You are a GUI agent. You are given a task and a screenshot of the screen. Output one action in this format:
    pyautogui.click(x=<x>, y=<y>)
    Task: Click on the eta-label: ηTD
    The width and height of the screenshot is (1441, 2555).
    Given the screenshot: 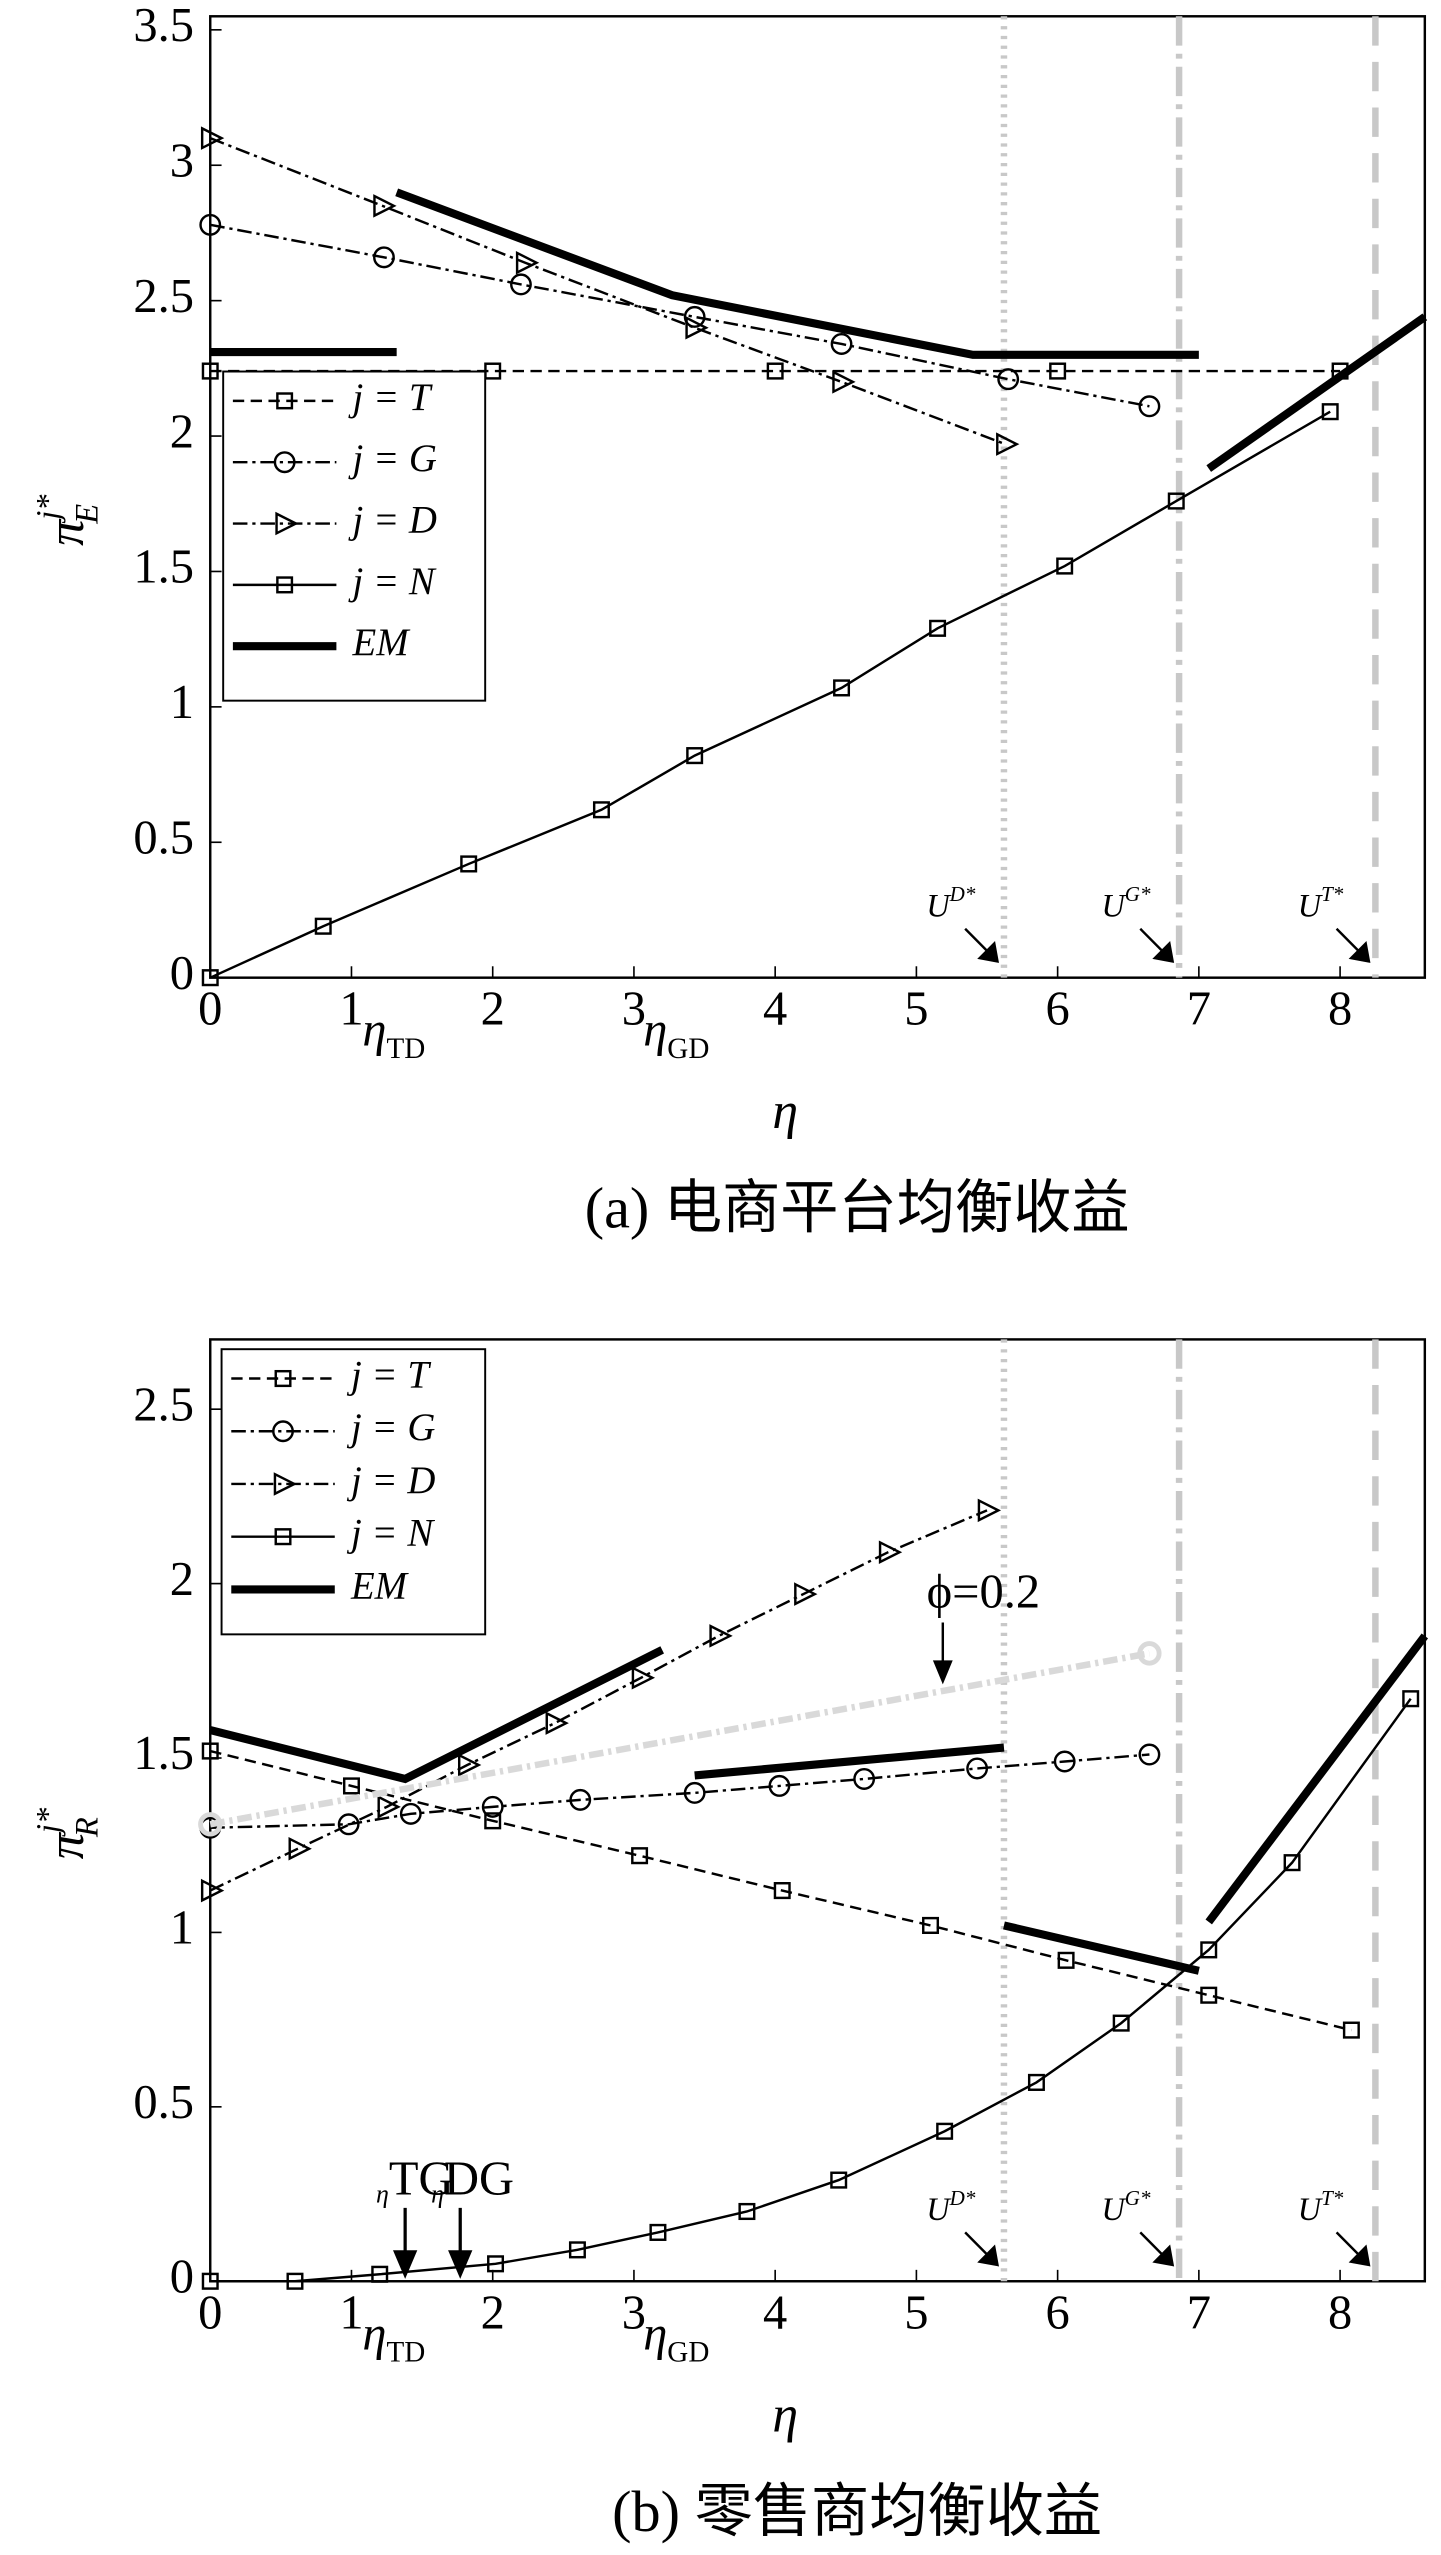 What is the action you would take?
    pyautogui.click(x=393, y=1034)
    